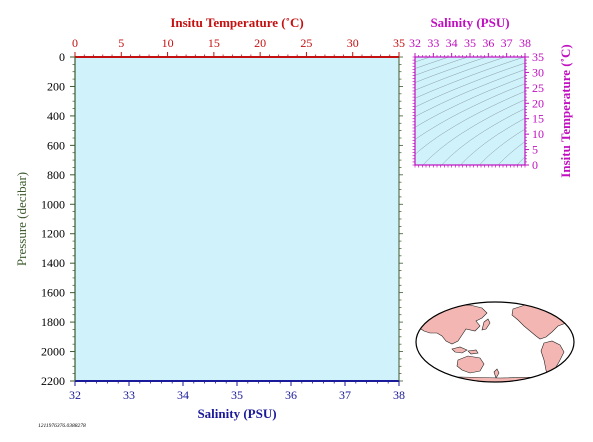 This screenshot has width=593, height=442. I want to click on world-map-inset, so click(495, 342).